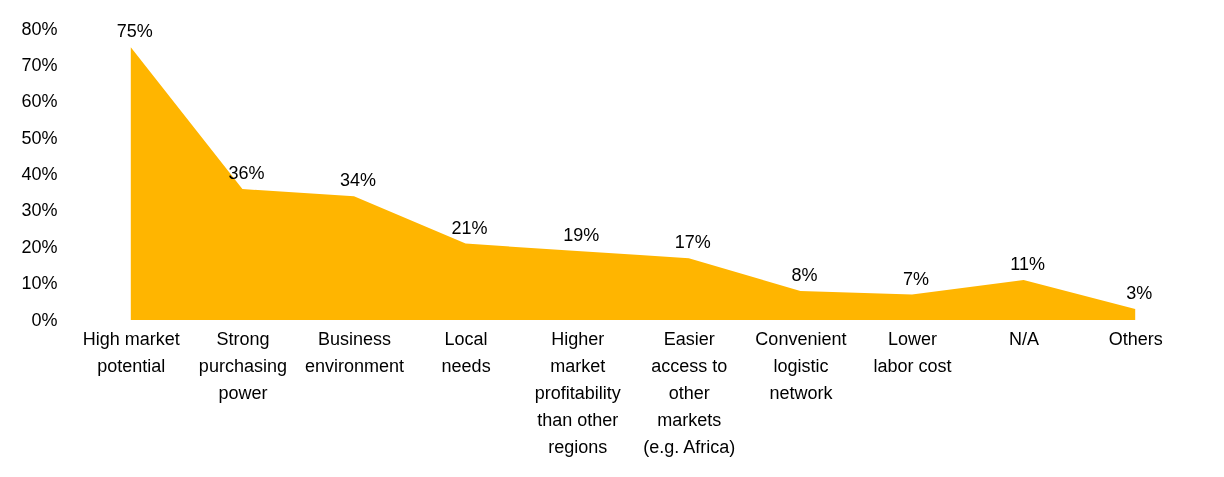 This screenshot has width=1224, height=477. Describe the element at coordinates (134, 31) in the screenshot. I see `data-label: 75%` at that location.